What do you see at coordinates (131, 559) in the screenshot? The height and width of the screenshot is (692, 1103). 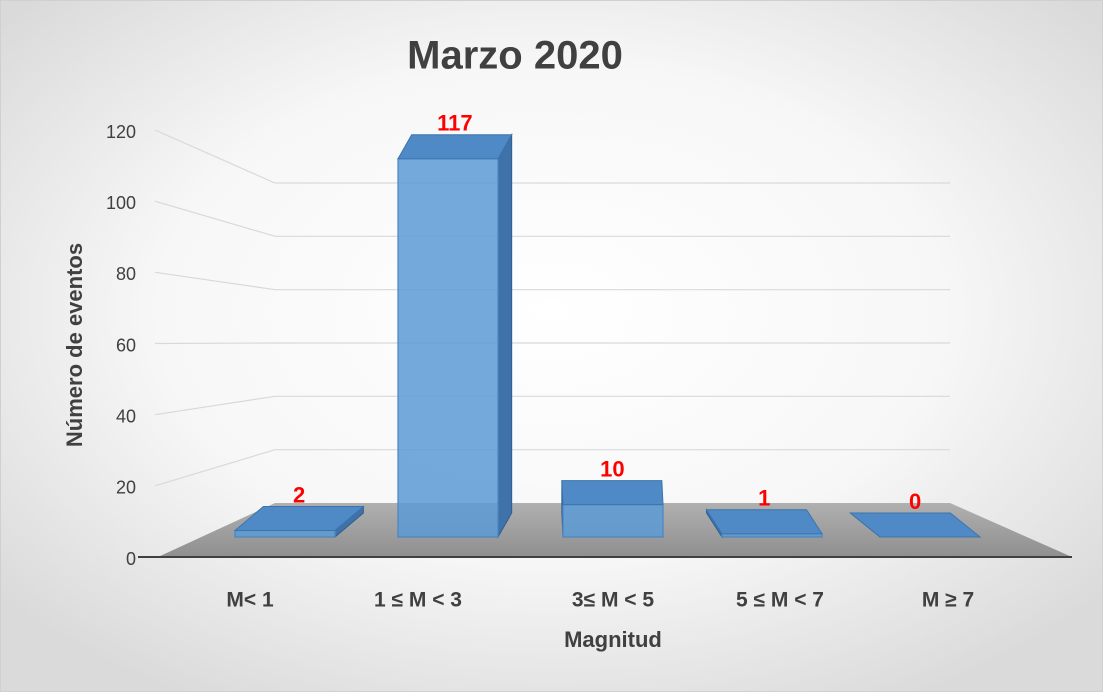 I see `y-tick-label: 0` at bounding box center [131, 559].